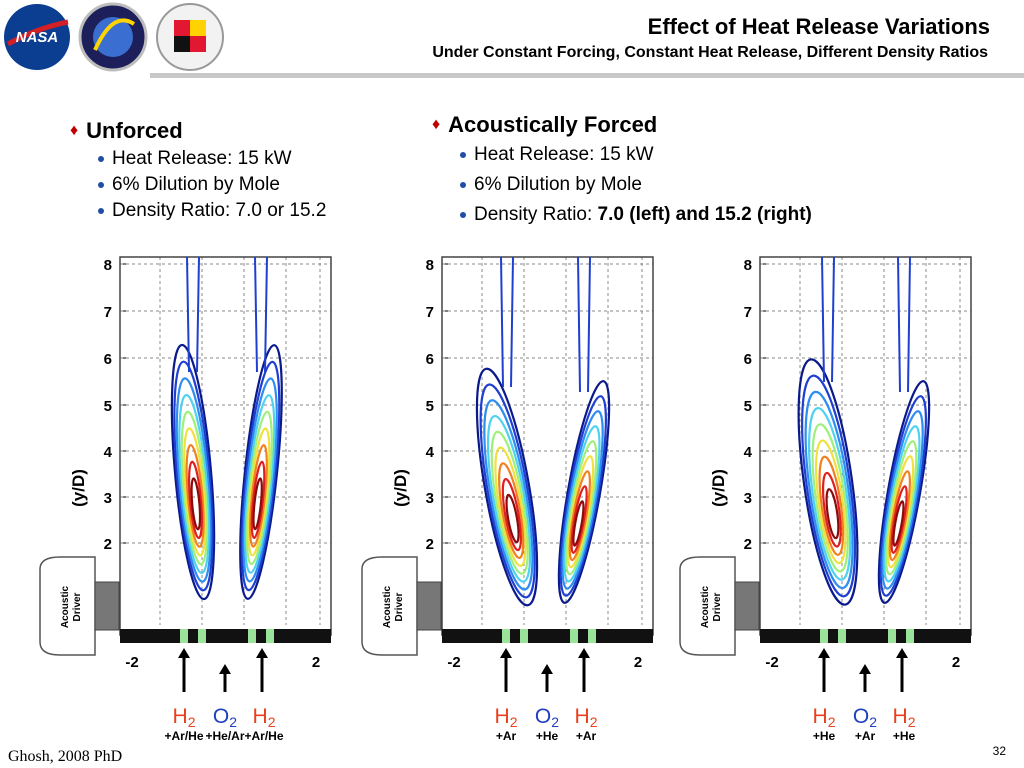  Describe the element at coordinates (134, 130) in the screenshot. I see `unforced-heading-text: Unforced` at that location.